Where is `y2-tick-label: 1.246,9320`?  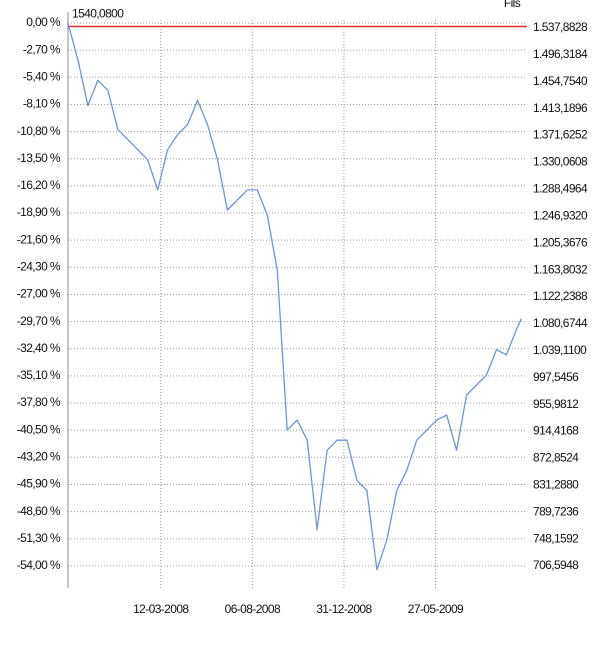 y2-tick-label: 1.246,9320 is located at coordinates (560, 215).